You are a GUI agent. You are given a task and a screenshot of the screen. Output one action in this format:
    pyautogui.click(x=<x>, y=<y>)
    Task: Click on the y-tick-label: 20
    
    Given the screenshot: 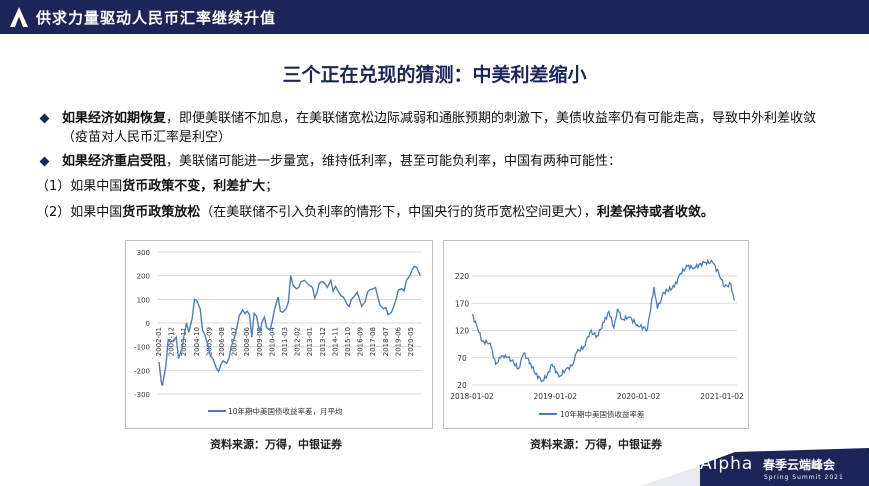 What is the action you would take?
    pyautogui.click(x=462, y=385)
    